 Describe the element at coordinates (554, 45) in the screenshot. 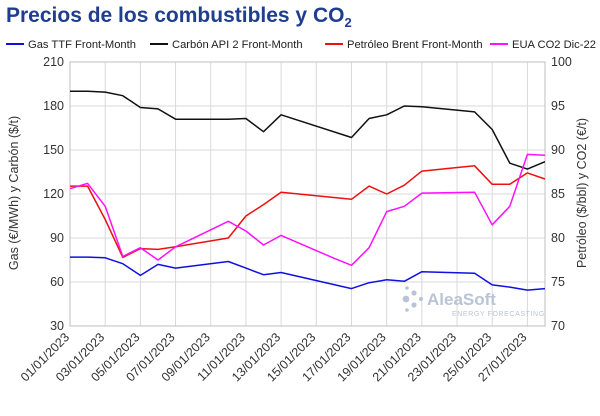

I see `legend-label: EUA CO2 Dic-22` at that location.